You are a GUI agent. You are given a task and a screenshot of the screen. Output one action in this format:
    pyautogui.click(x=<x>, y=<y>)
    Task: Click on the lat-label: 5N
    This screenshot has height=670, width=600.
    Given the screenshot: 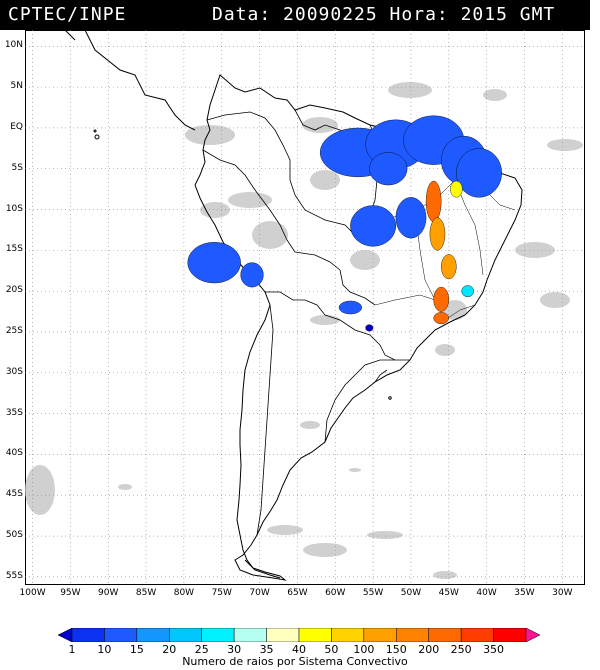 What is the action you would take?
    pyautogui.click(x=16, y=86)
    